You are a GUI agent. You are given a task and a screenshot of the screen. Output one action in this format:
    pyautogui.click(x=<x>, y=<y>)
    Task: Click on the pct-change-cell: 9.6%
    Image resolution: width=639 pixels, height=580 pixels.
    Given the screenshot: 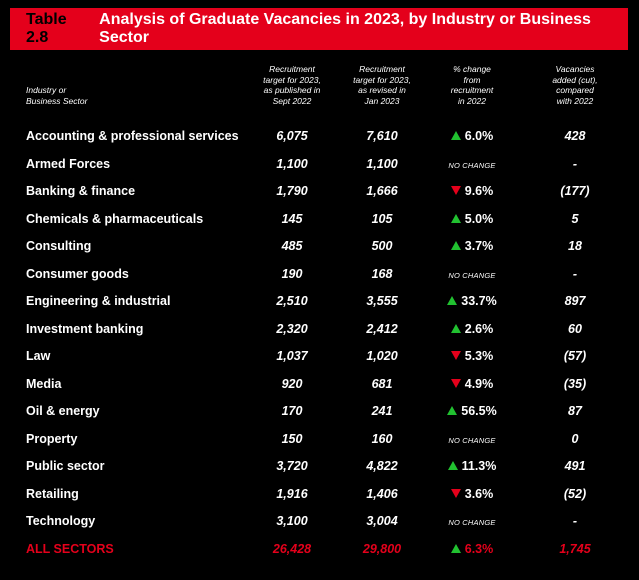 What is the action you would take?
    pyautogui.click(x=472, y=192)
    